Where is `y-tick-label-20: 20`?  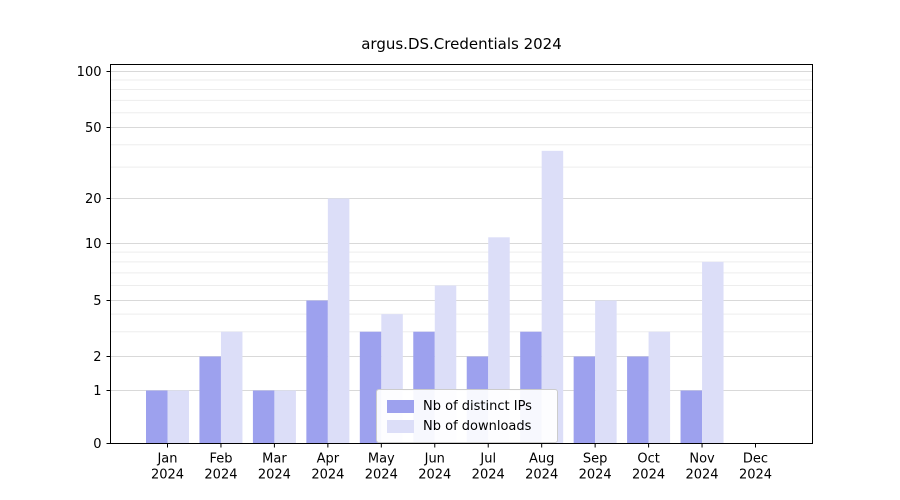
y-tick-label-20: 20 is located at coordinates (93, 199).